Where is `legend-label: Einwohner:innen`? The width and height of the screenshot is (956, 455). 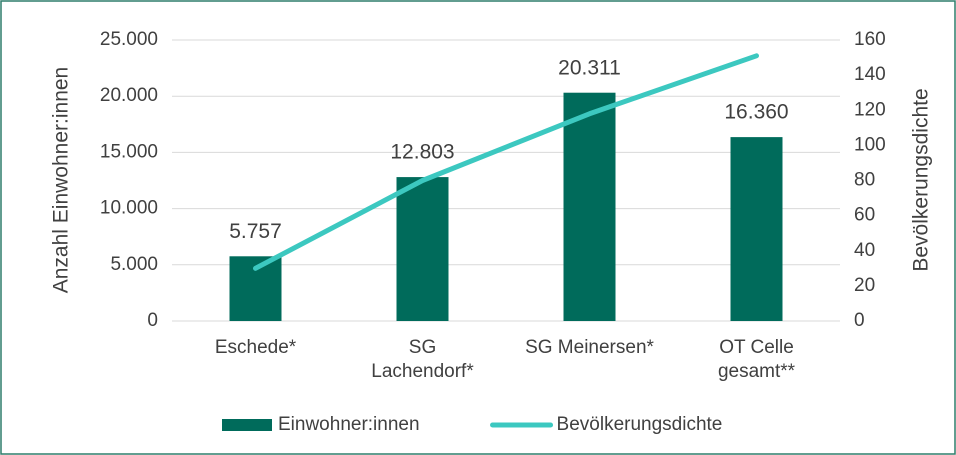 legend-label: Einwohner:innen is located at coordinates (349, 424).